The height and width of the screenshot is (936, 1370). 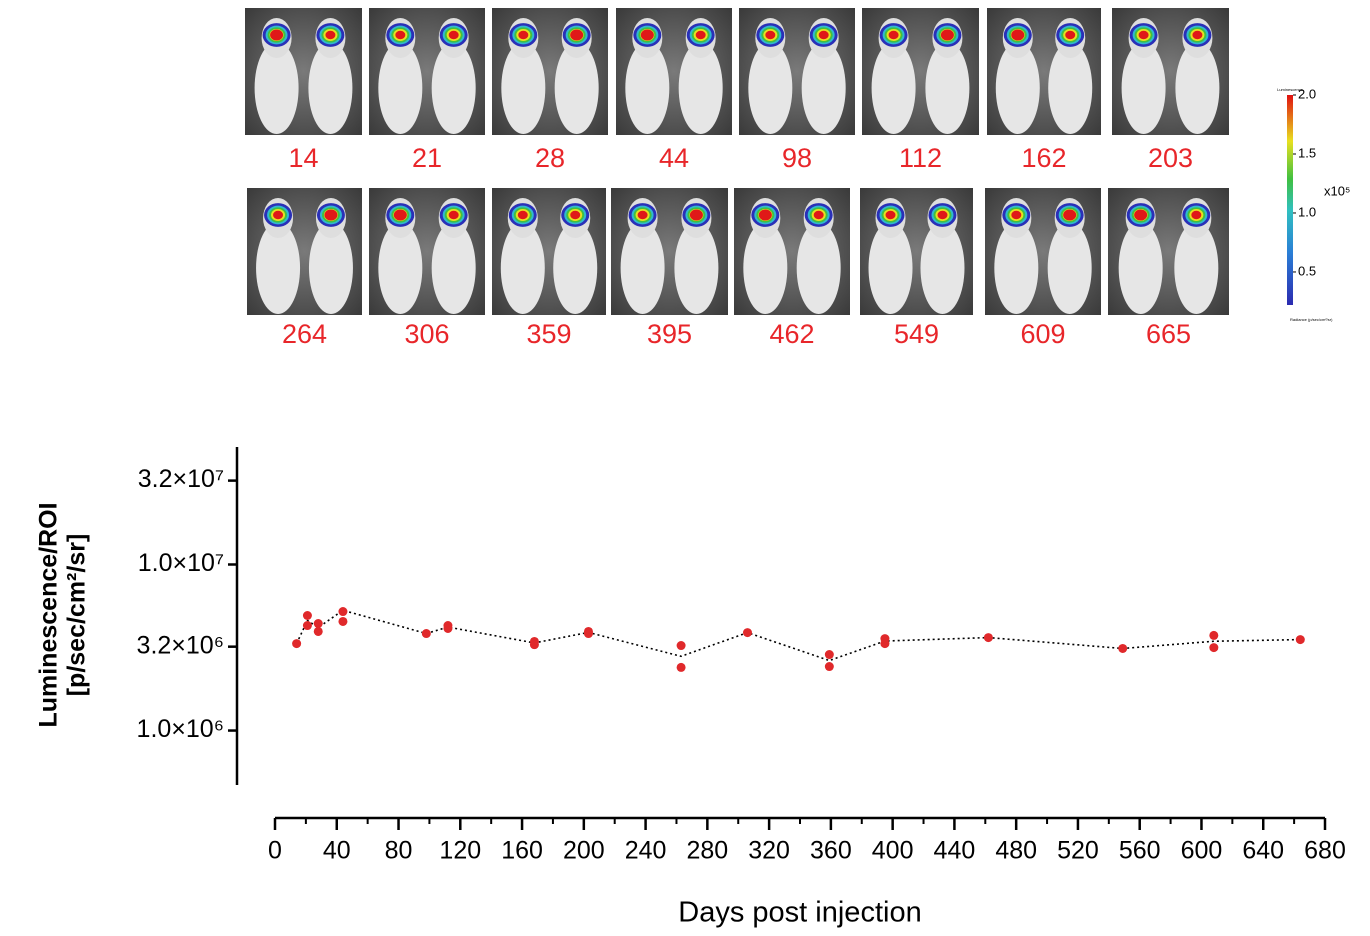 I want to click on colorbar-tick-label: 2.0, so click(x=1307, y=93).